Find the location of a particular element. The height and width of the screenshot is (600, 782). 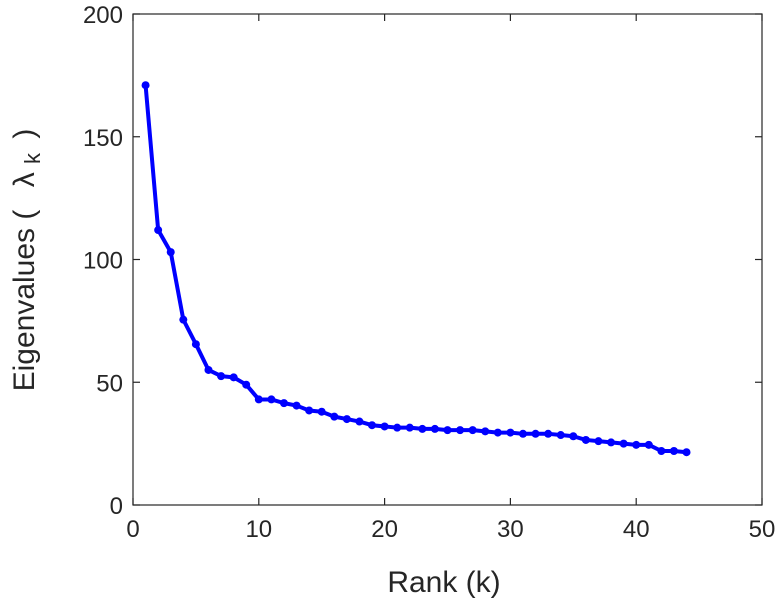

x-tick-label: 10 is located at coordinates (258, 529).